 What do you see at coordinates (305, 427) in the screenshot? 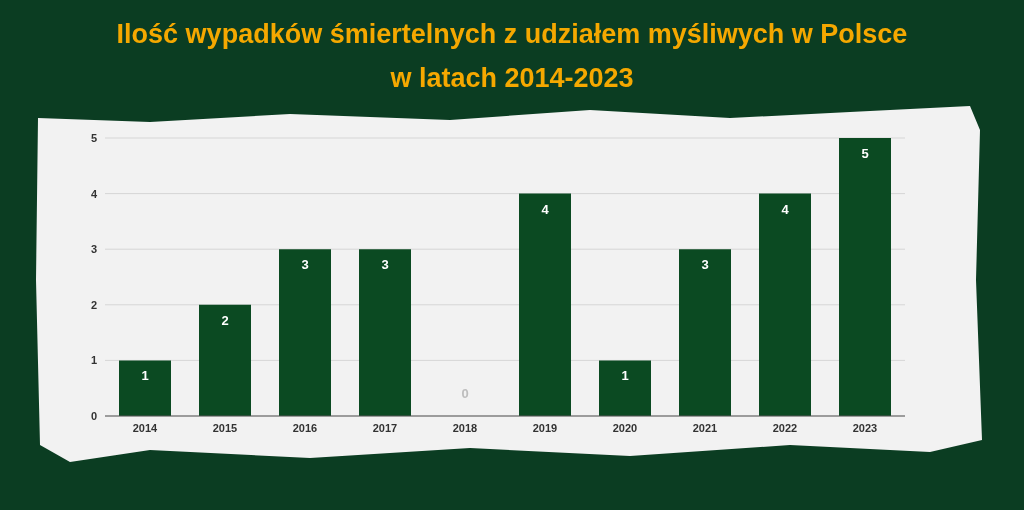
I see `x-tick-label: 2016` at bounding box center [305, 427].